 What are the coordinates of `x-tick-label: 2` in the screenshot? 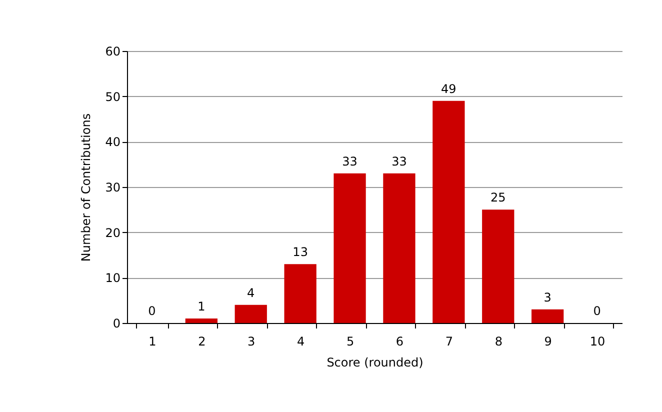 It's located at (202, 341).